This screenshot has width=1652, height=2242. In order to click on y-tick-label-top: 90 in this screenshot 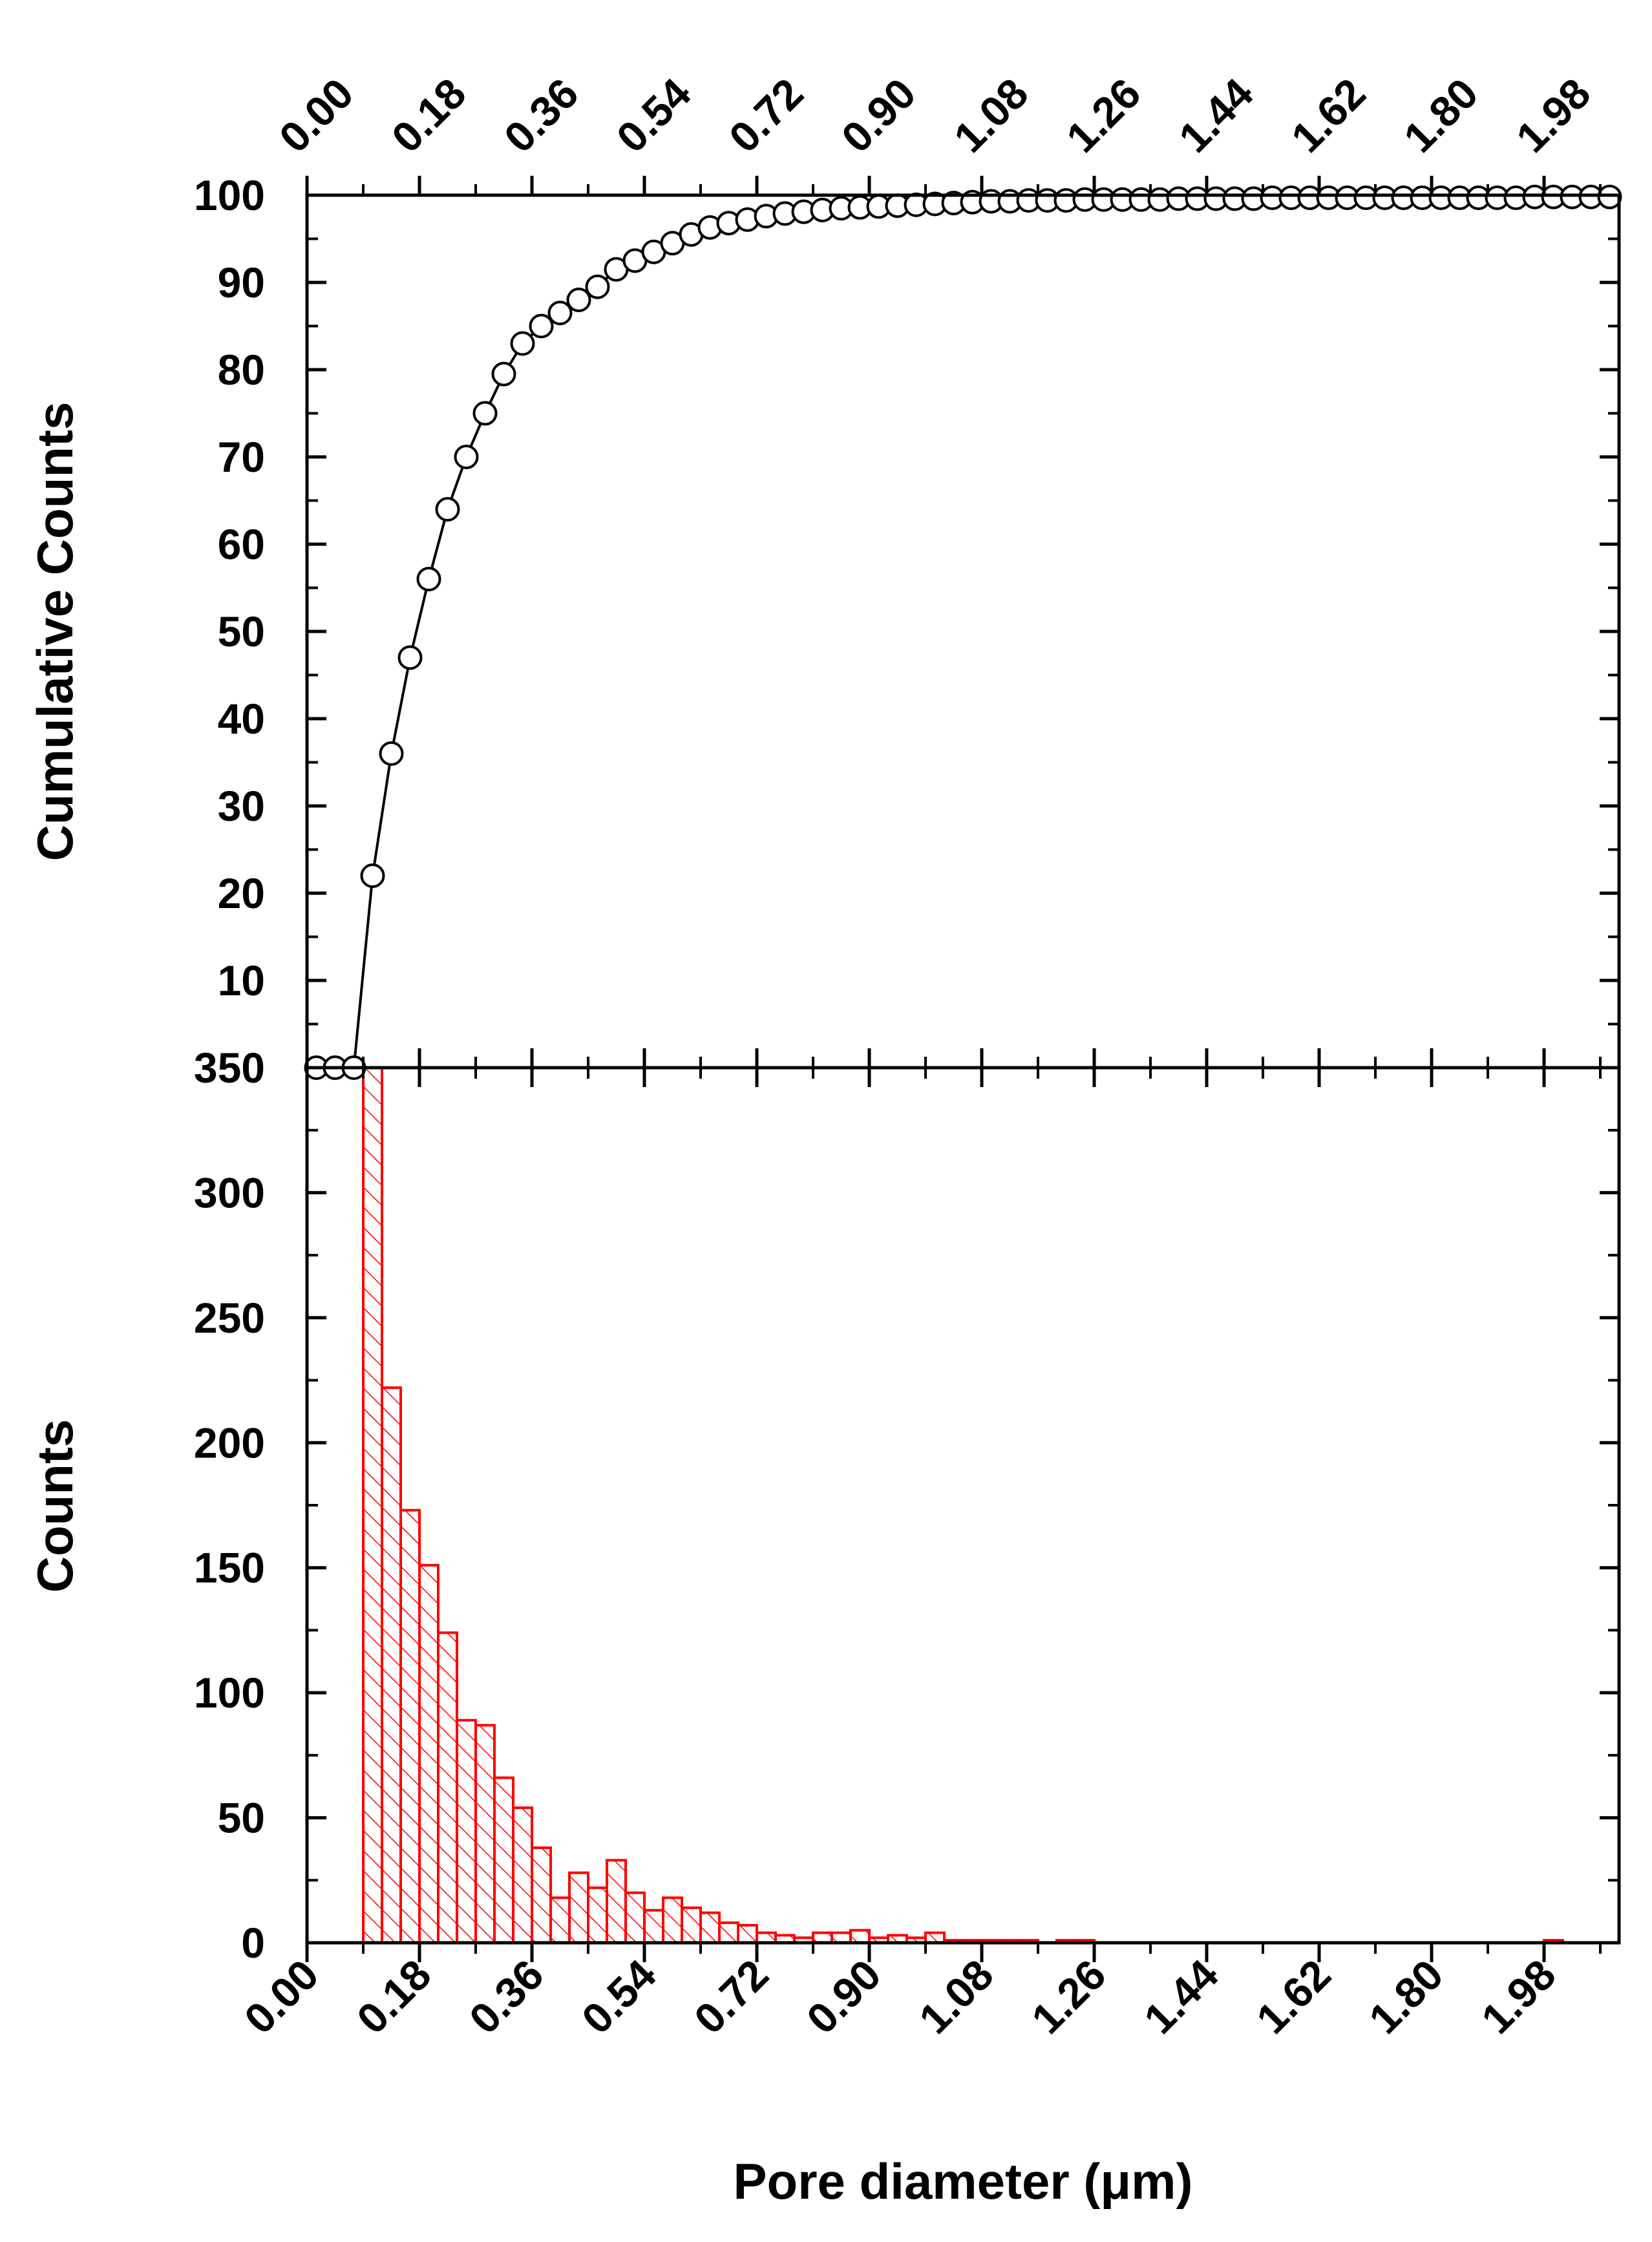, I will do `click(241, 282)`.